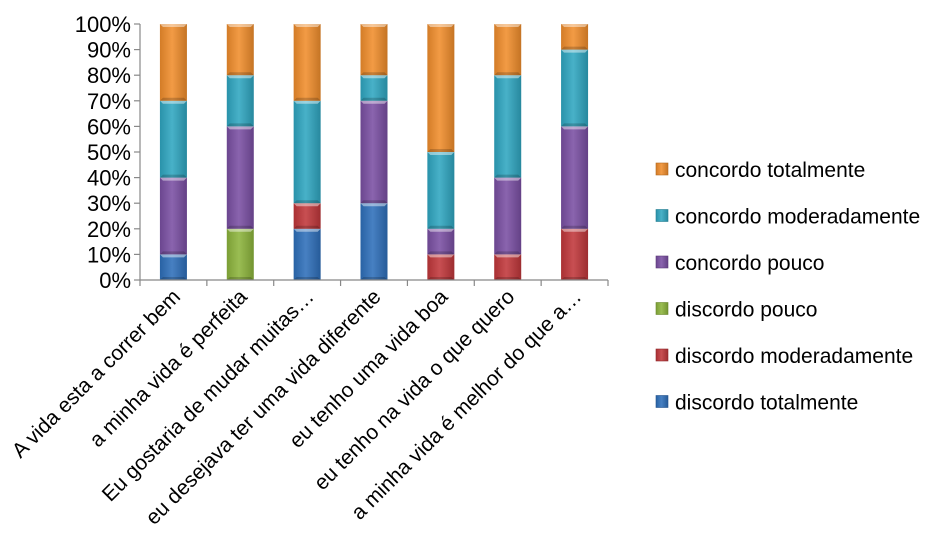 Image resolution: width=930 pixels, height=547 pixels. I want to click on legend-label: concordo totalmente, so click(770, 170).